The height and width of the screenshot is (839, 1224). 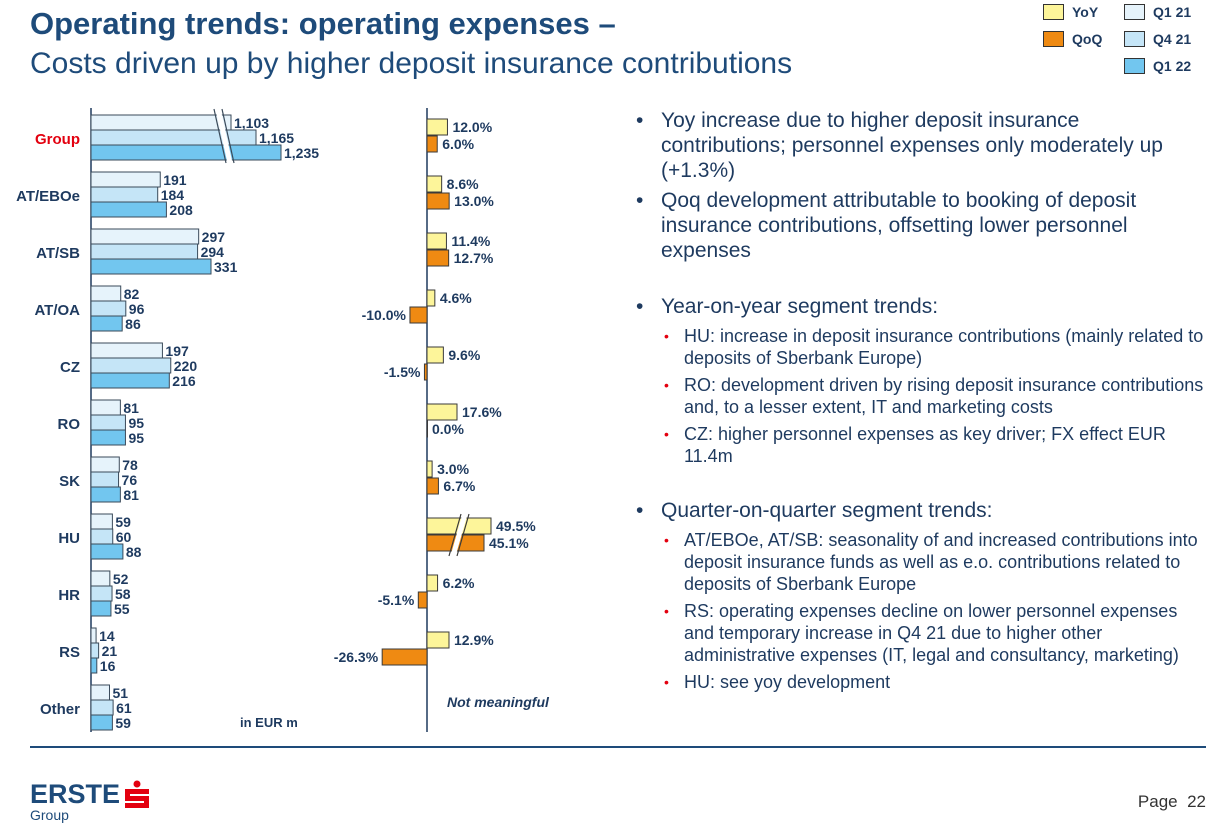 What do you see at coordinates (100, 578) in the screenshot?
I see `bar-q1-21-hr` at bounding box center [100, 578].